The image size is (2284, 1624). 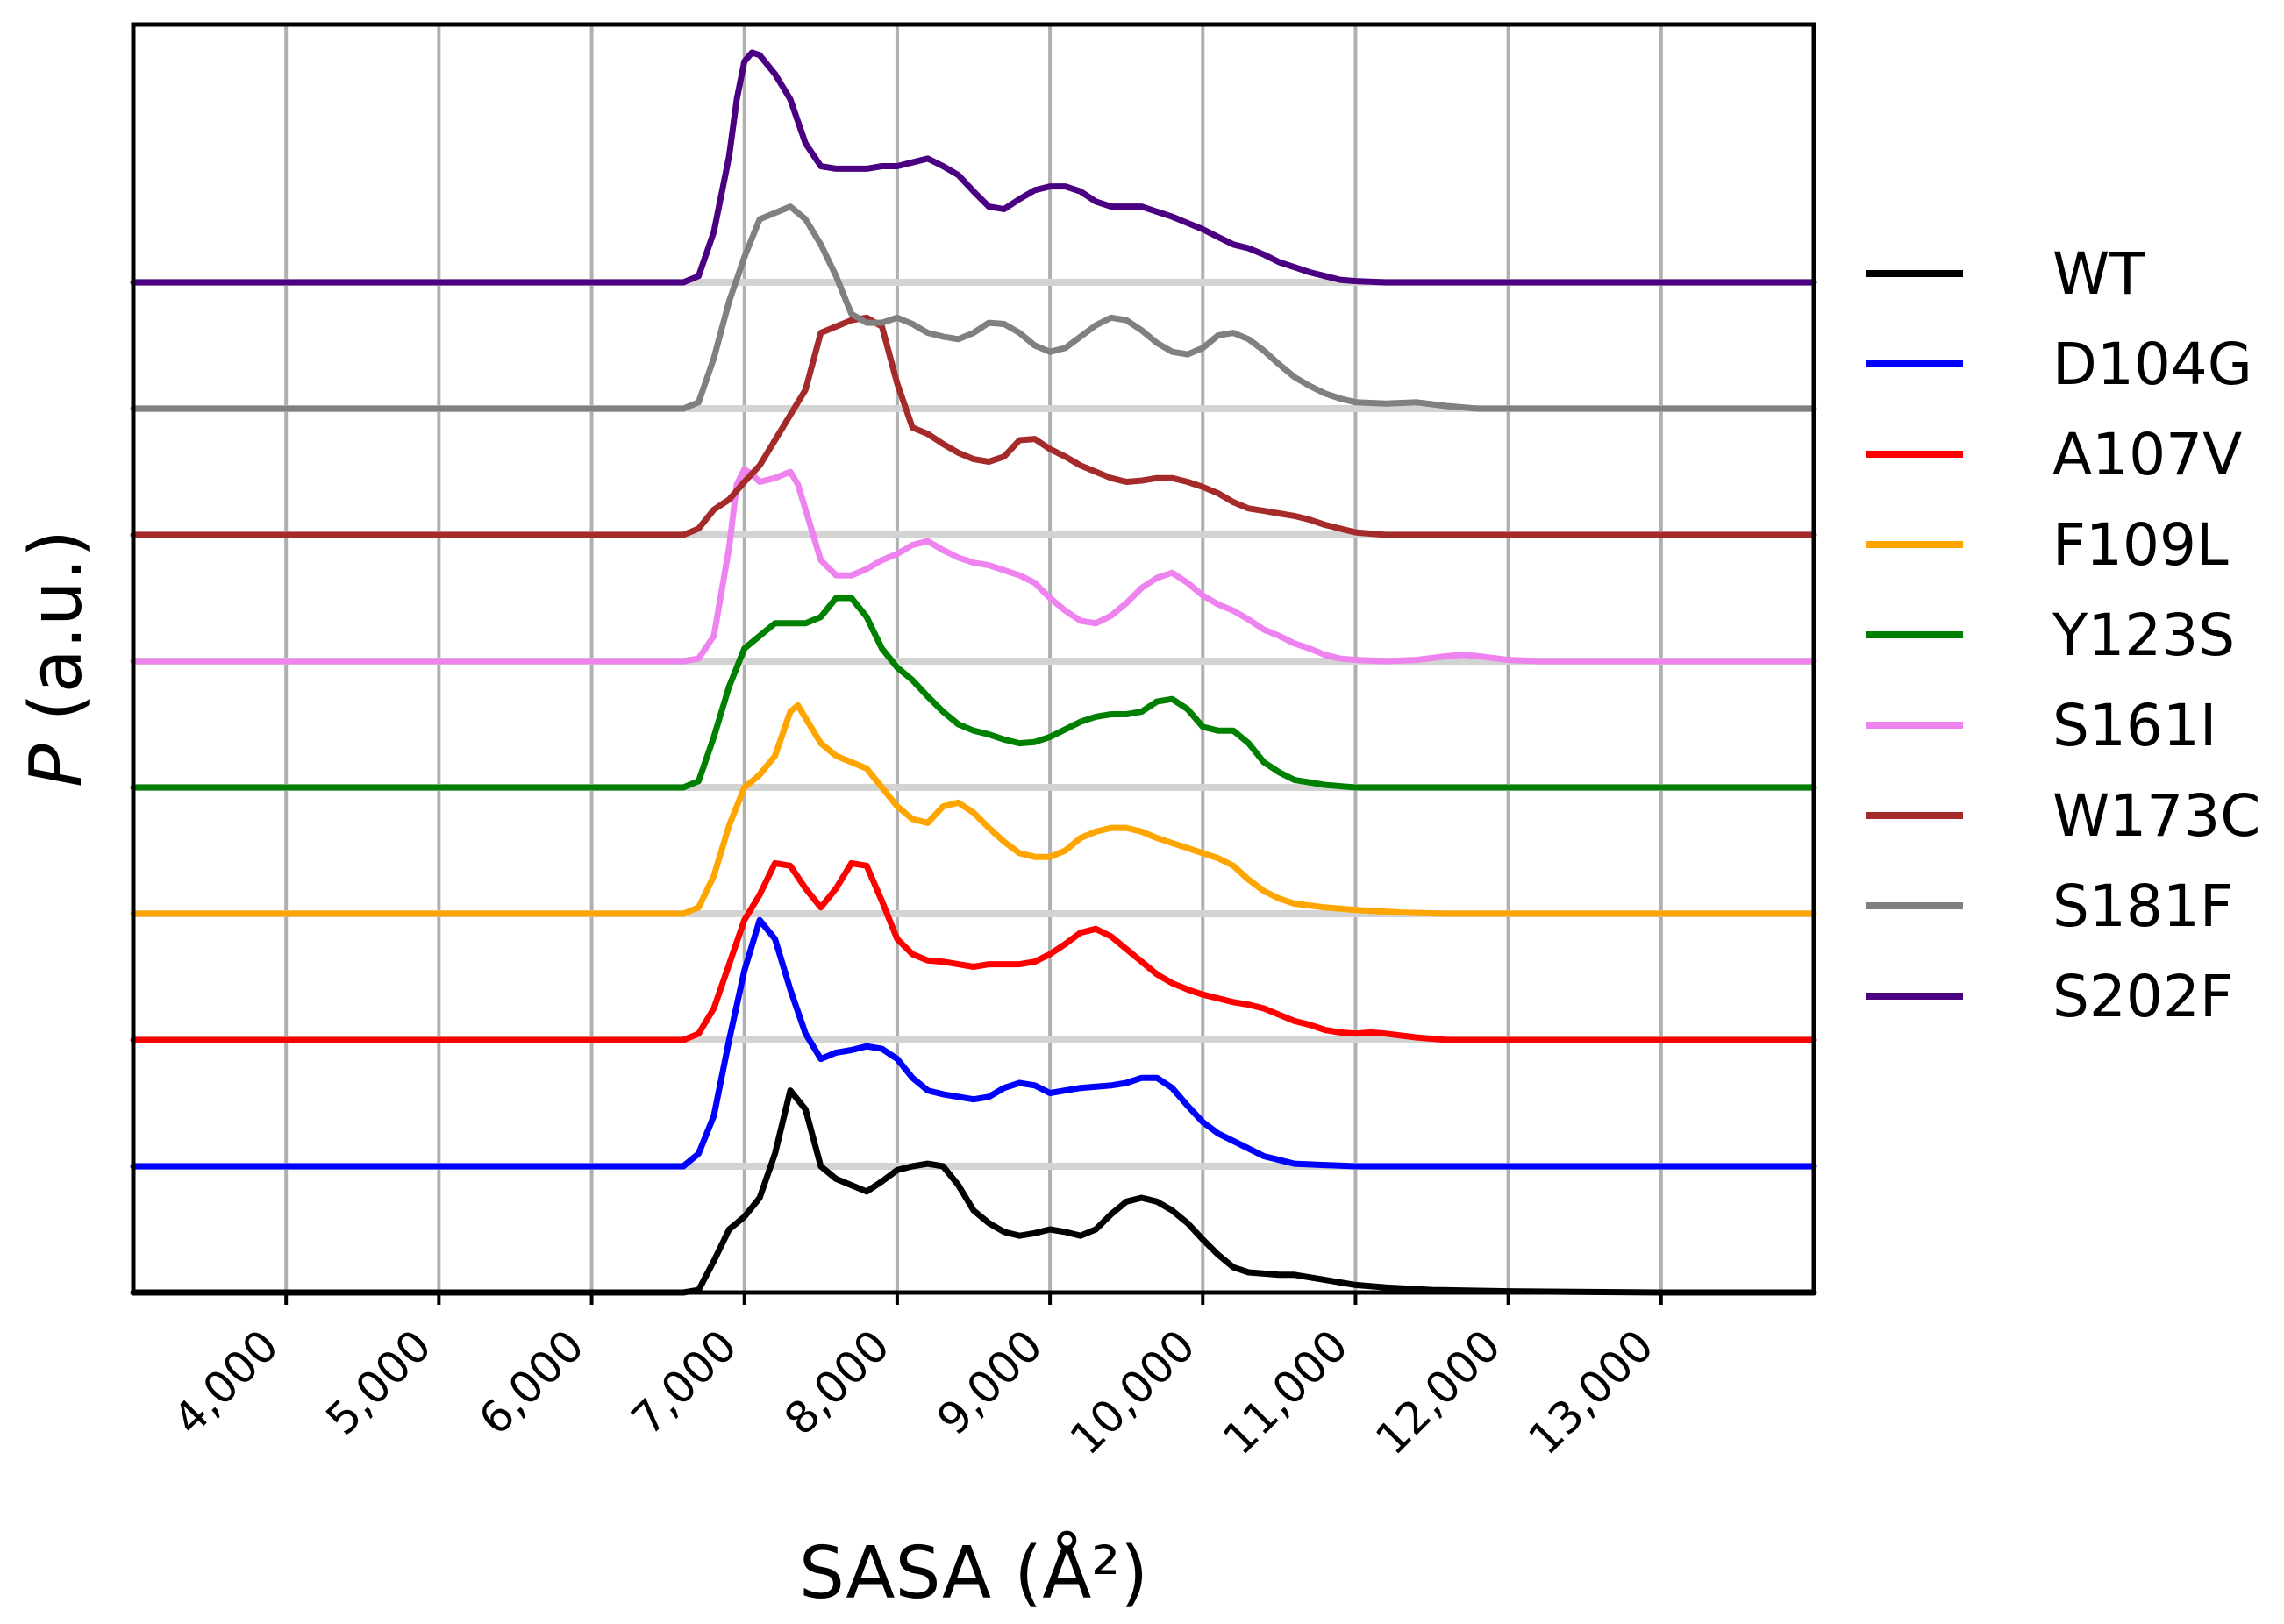 What do you see at coordinates (2142, 997) in the screenshot?
I see `legend-label-S202F: S202F` at bounding box center [2142, 997].